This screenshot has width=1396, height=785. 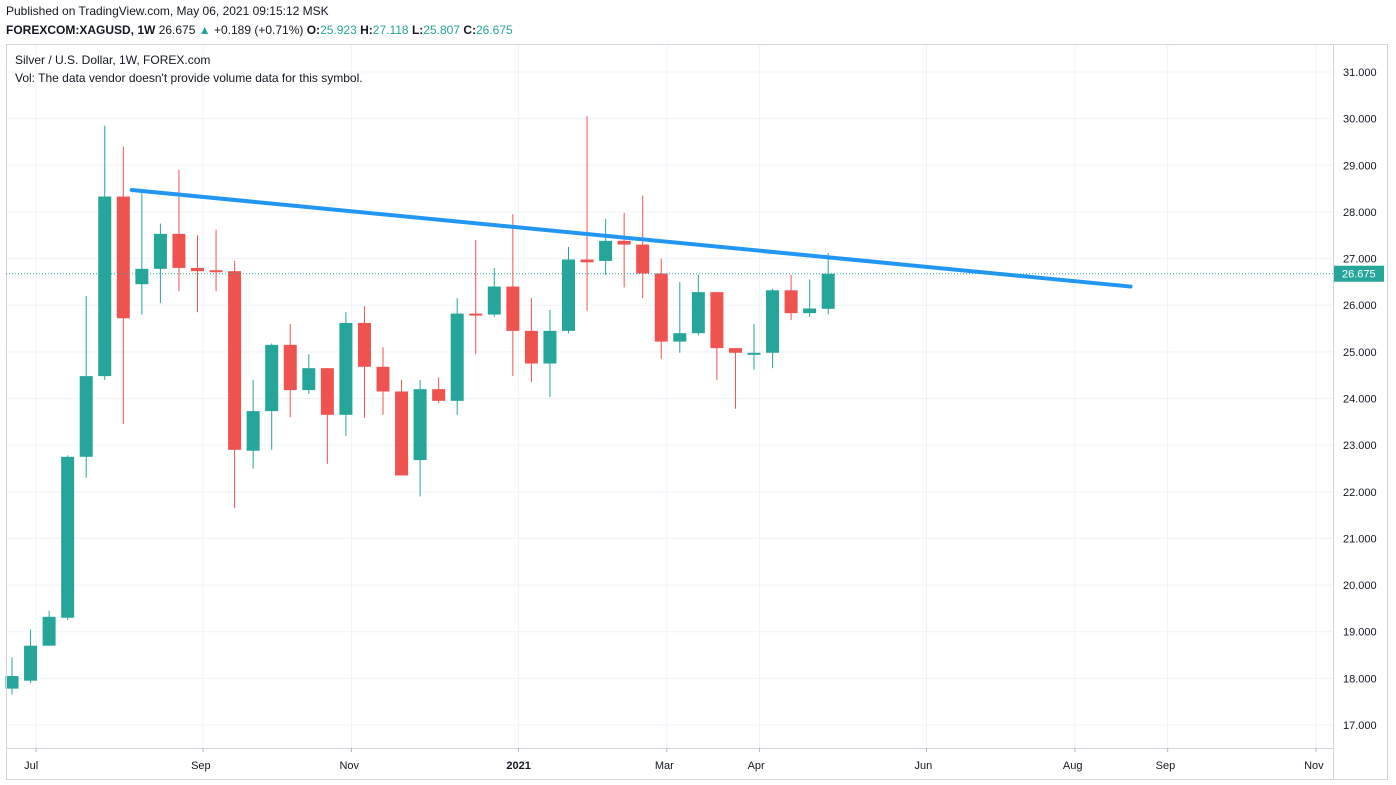 What do you see at coordinates (1360, 260) in the screenshot?
I see `price-tick-label: 27.000` at bounding box center [1360, 260].